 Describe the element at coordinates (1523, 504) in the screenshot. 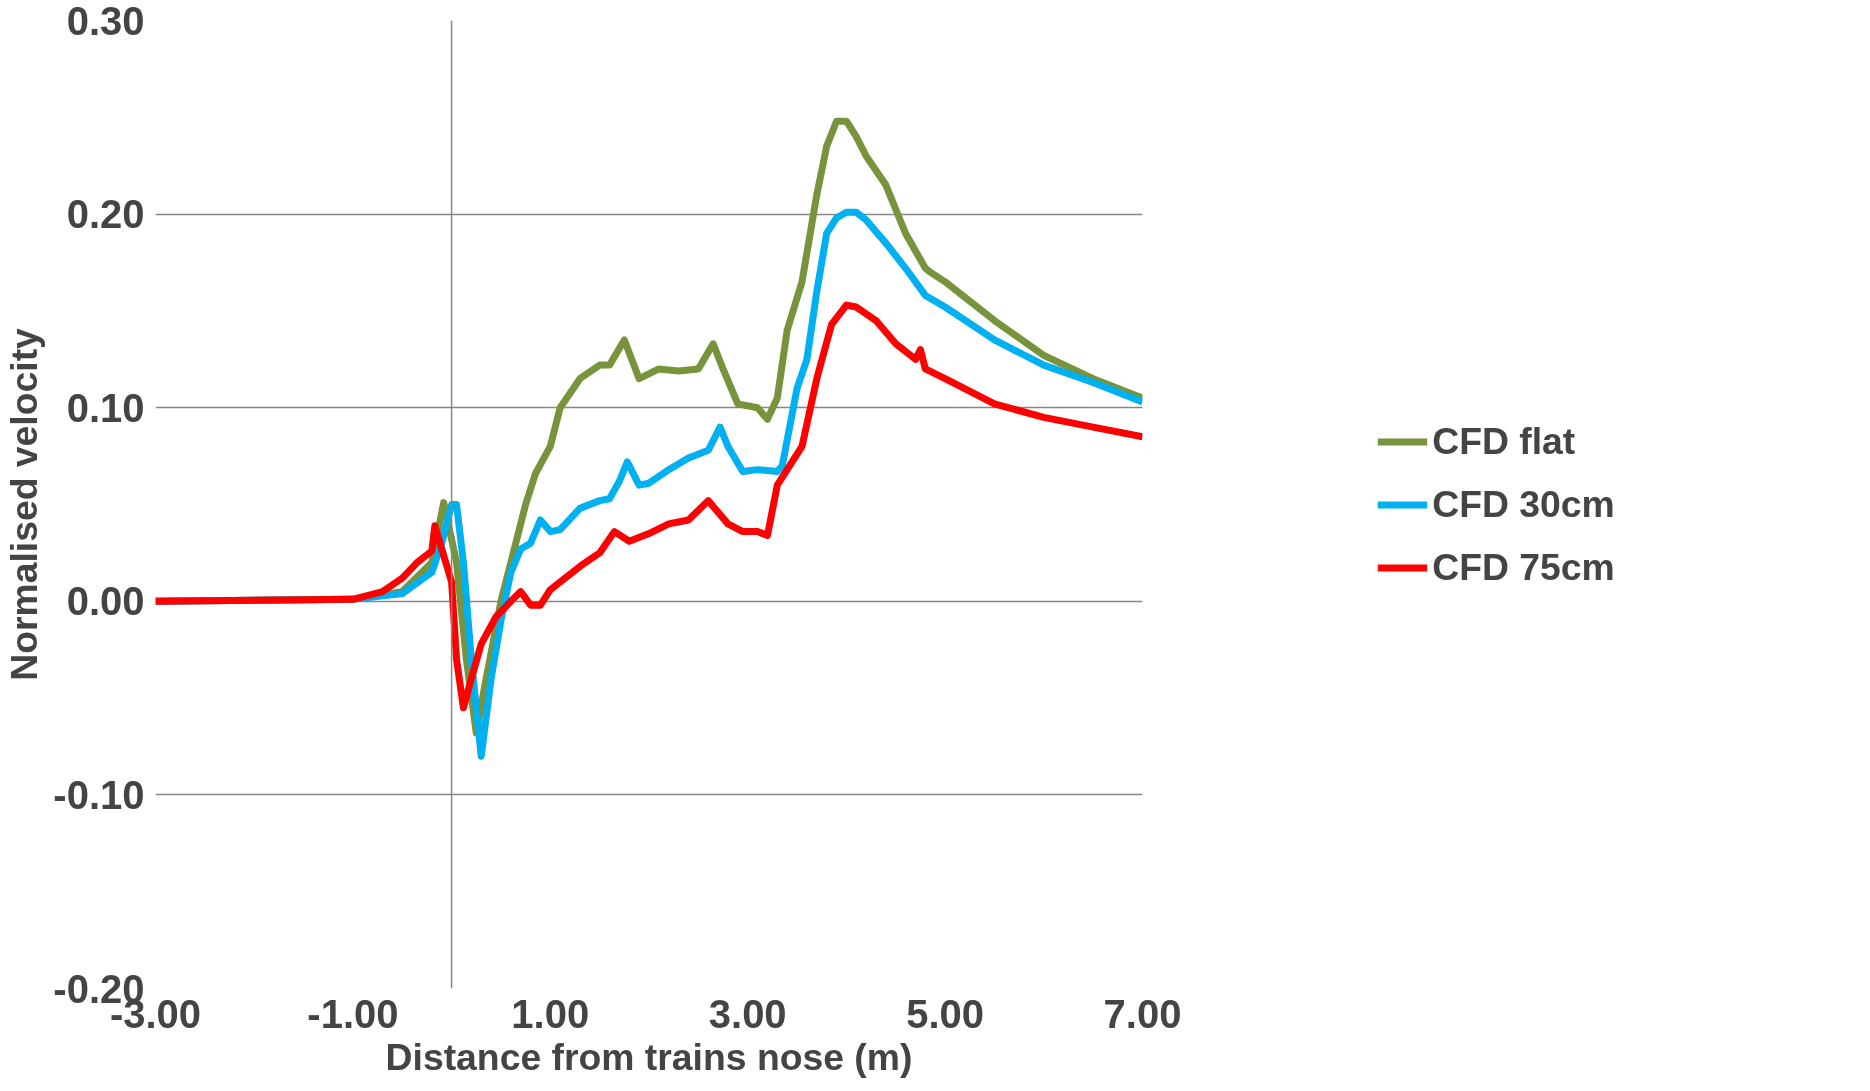

I see `legend-label: CFD 30cm` at that location.